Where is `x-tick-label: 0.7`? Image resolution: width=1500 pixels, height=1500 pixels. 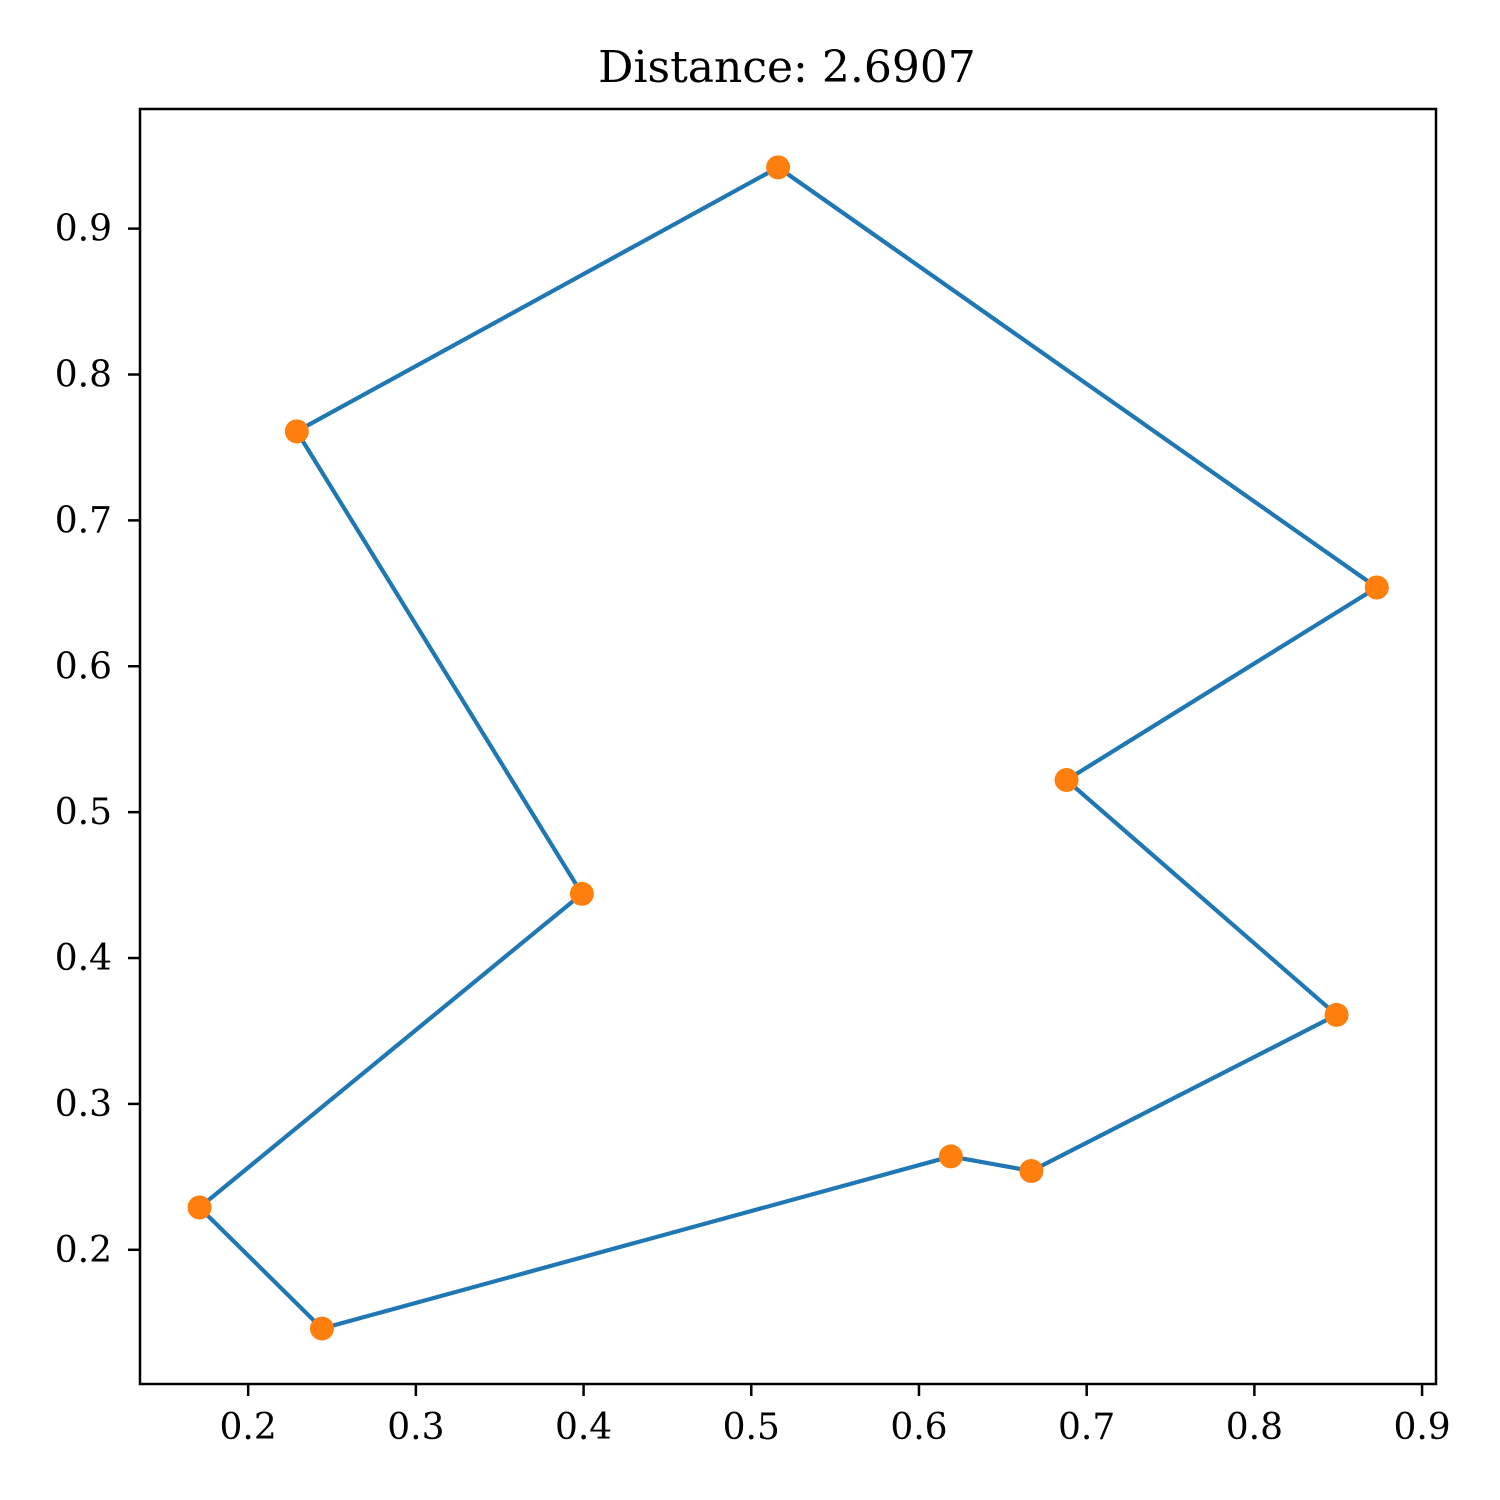 x-tick-label: 0.7 is located at coordinates (1086, 1427).